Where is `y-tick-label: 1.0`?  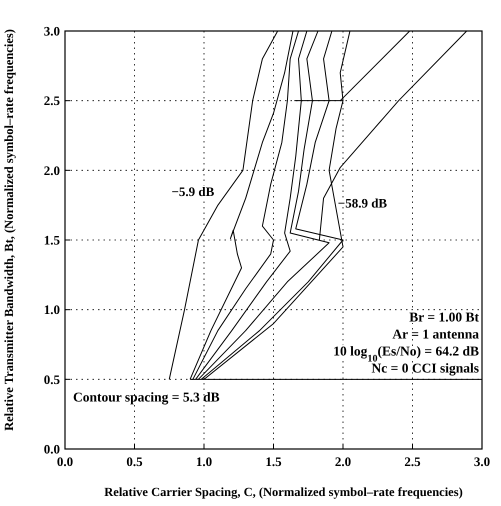 y-tick-label: 1.0 is located at coordinates (52, 310).